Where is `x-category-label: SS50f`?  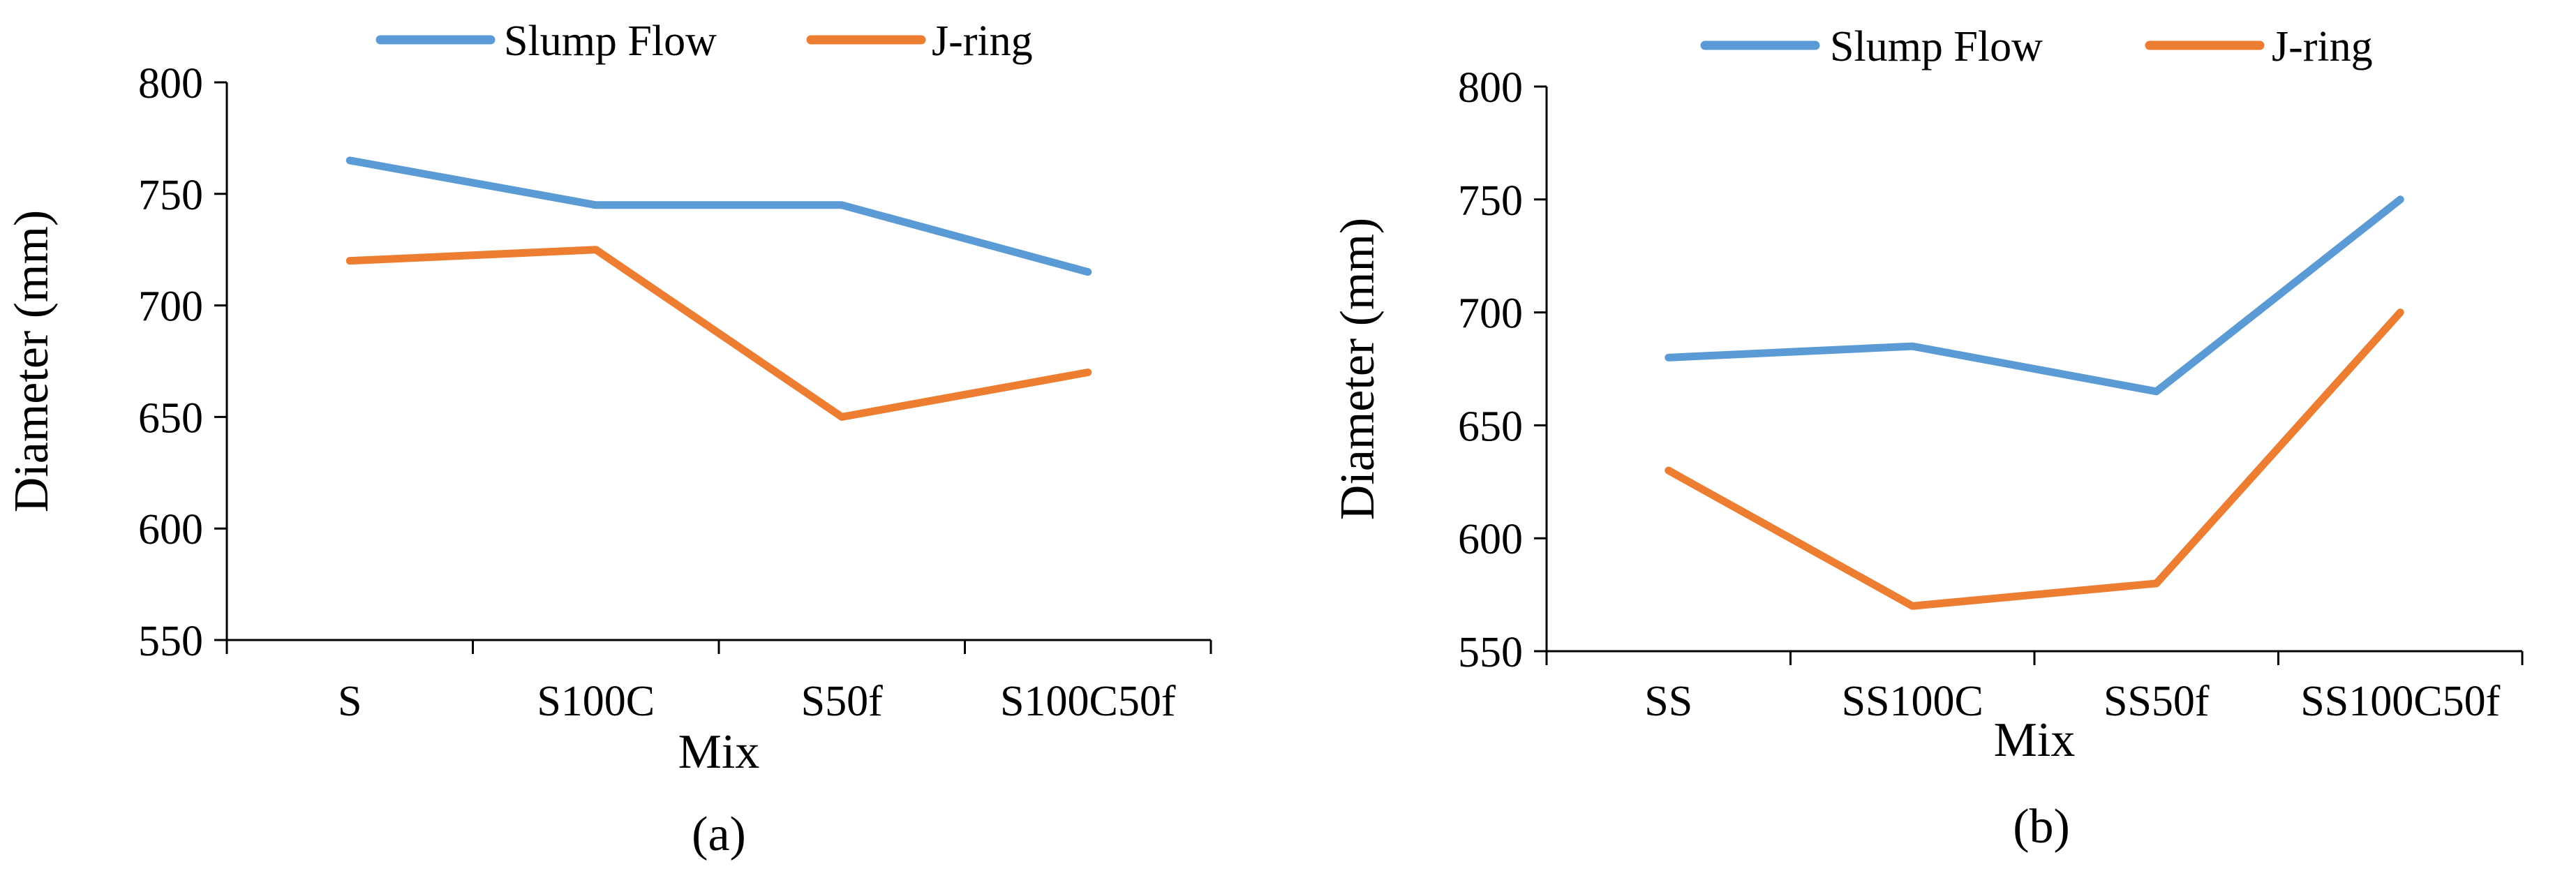 x-category-label: SS50f is located at coordinates (2157, 701).